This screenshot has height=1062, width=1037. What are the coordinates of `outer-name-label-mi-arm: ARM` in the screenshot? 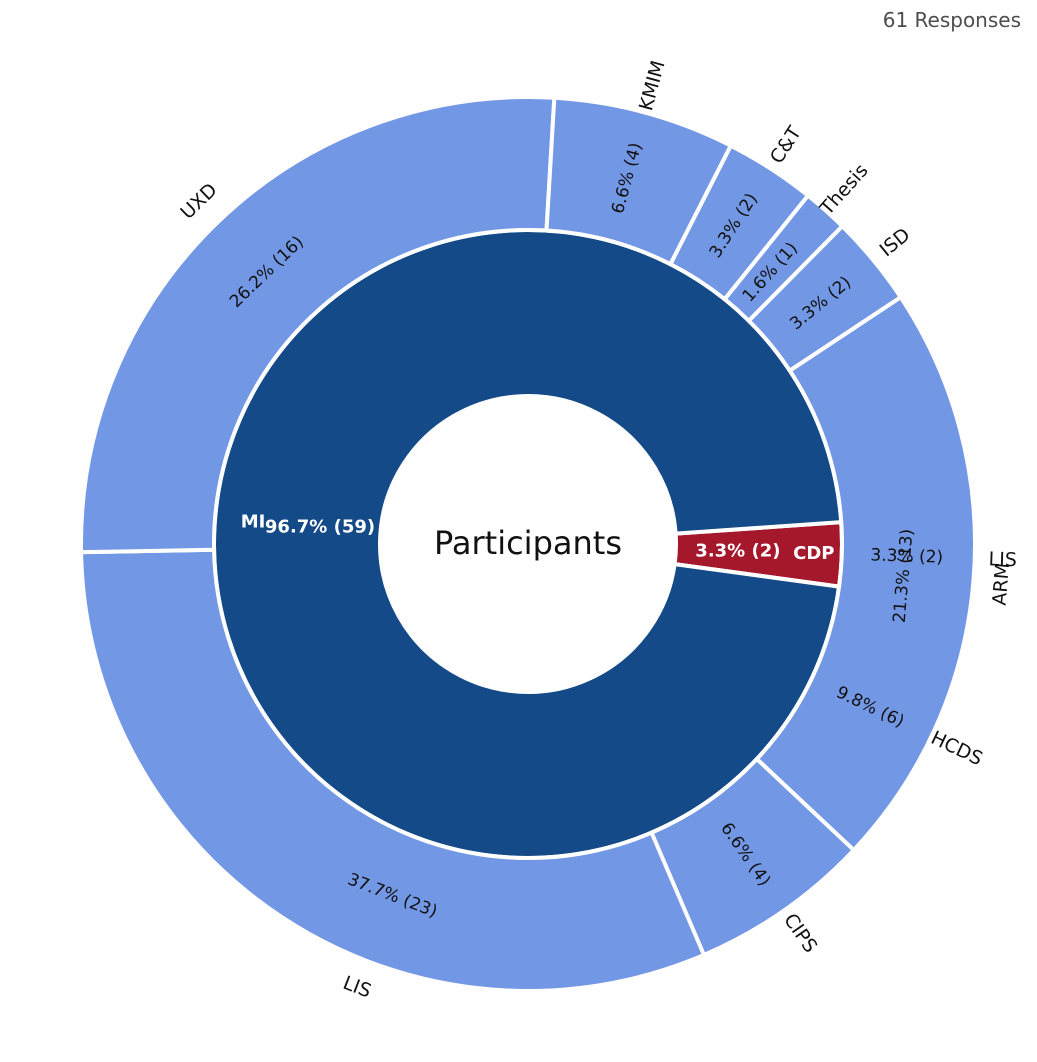 It's located at (1002, 584).